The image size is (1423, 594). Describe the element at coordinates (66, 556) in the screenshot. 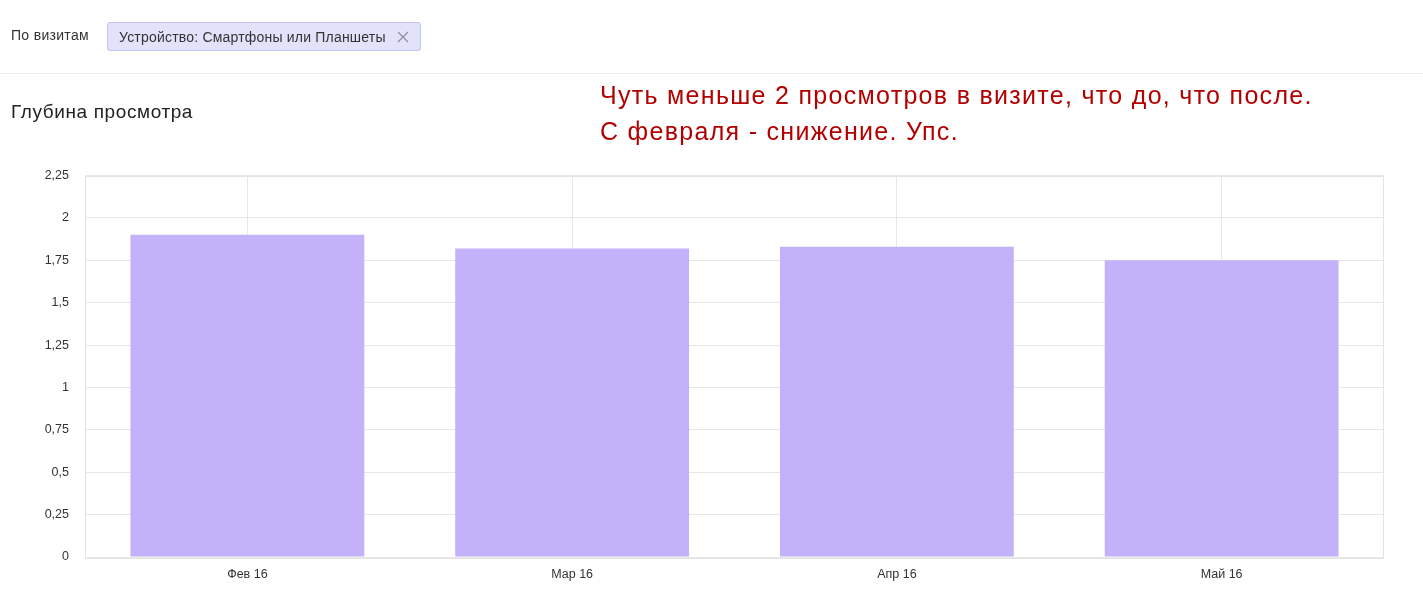

I see `y-tick-label: 0` at that location.